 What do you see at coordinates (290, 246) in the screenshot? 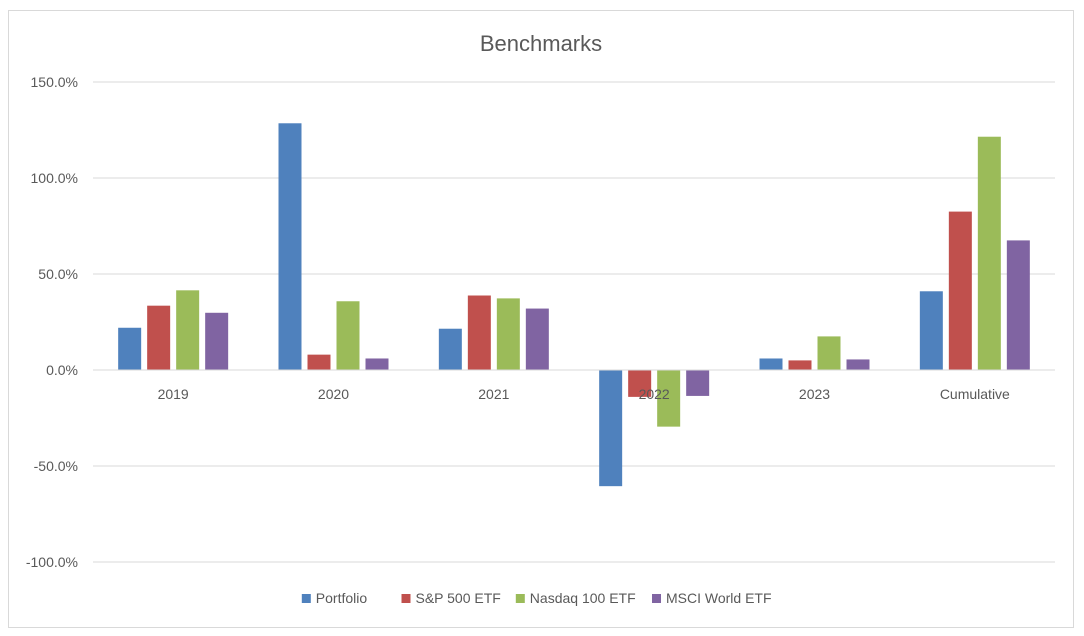
I see `bar-portfolio-2020` at bounding box center [290, 246].